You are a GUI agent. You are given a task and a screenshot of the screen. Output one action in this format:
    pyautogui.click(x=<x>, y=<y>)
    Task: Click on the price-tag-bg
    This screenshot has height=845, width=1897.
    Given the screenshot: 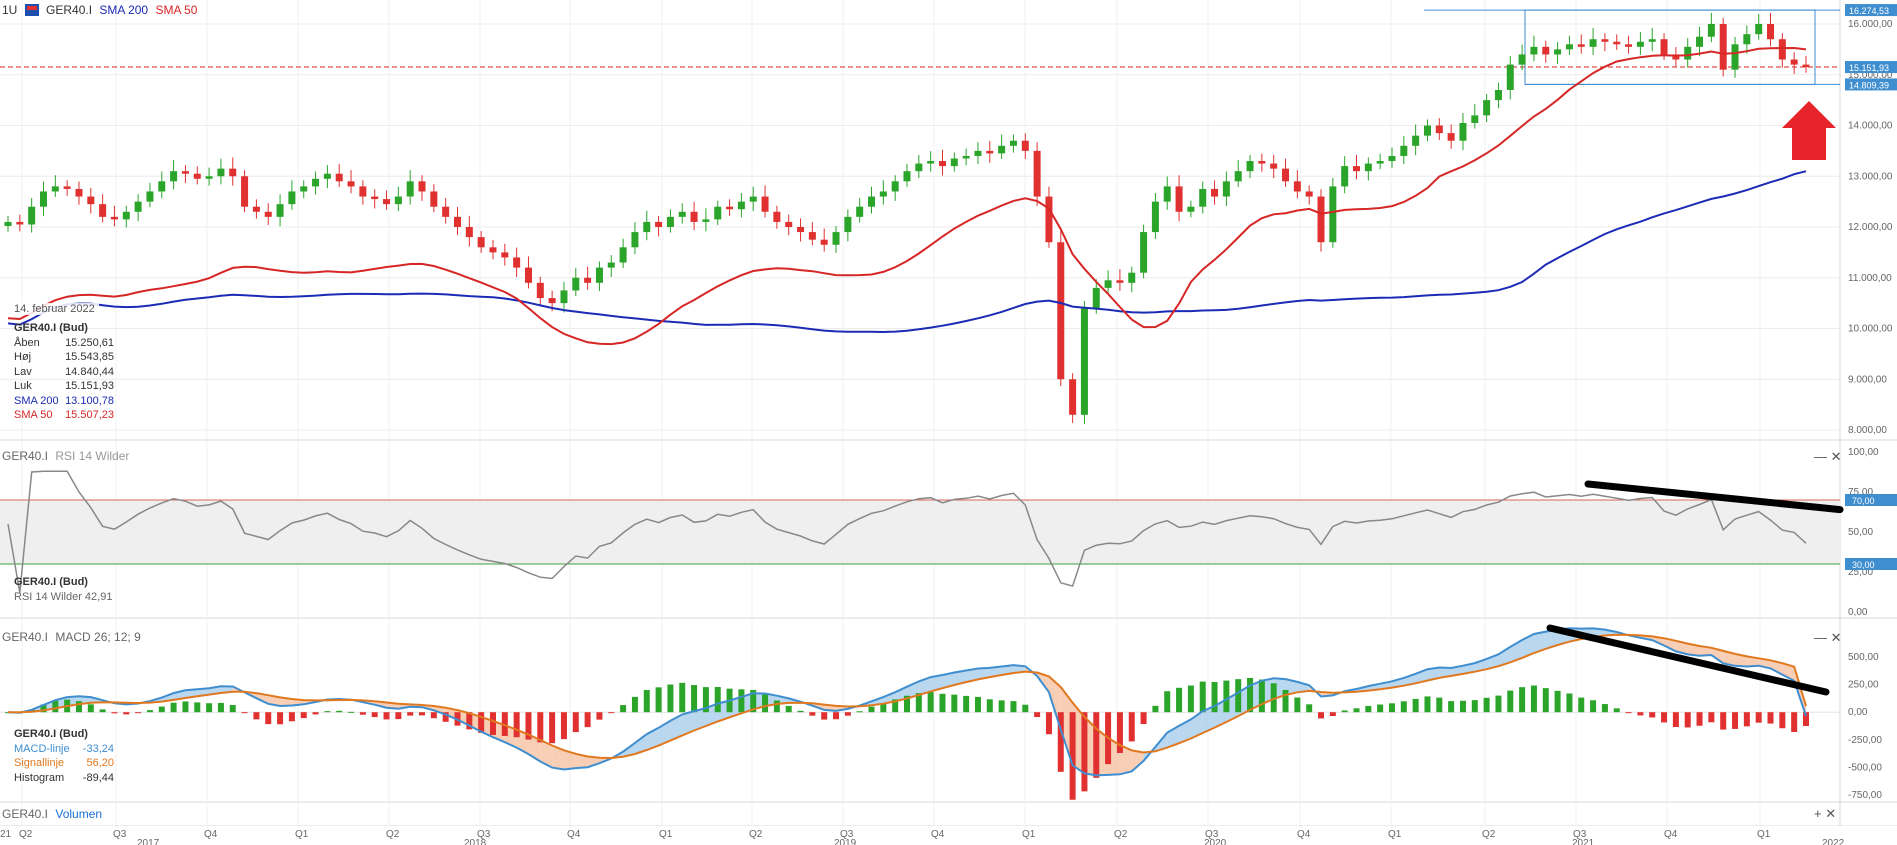 What is the action you would take?
    pyautogui.click(x=1871, y=84)
    